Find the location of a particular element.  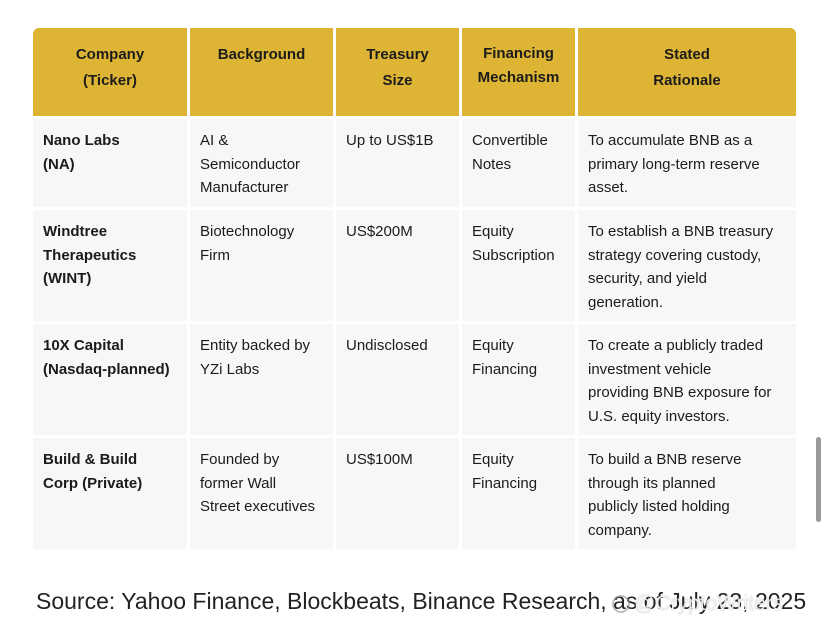

watermark: @CryptoWriters is located at coordinates (697, 604).